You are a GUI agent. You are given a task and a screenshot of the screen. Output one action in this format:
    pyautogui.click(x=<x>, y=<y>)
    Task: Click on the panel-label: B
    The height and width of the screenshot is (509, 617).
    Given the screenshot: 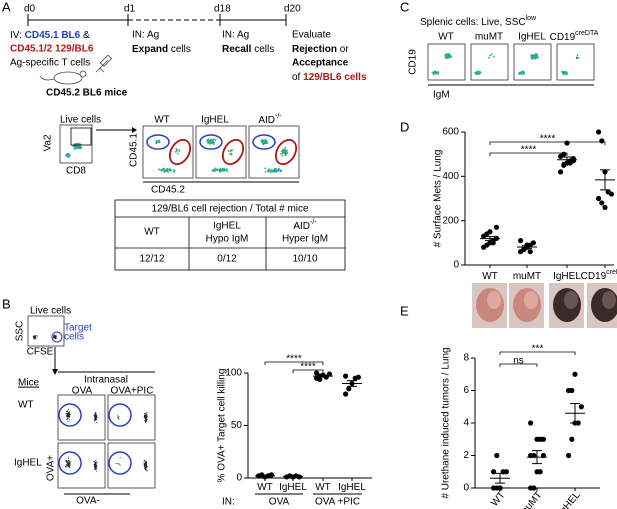 What is the action you would take?
    pyautogui.click(x=6, y=303)
    